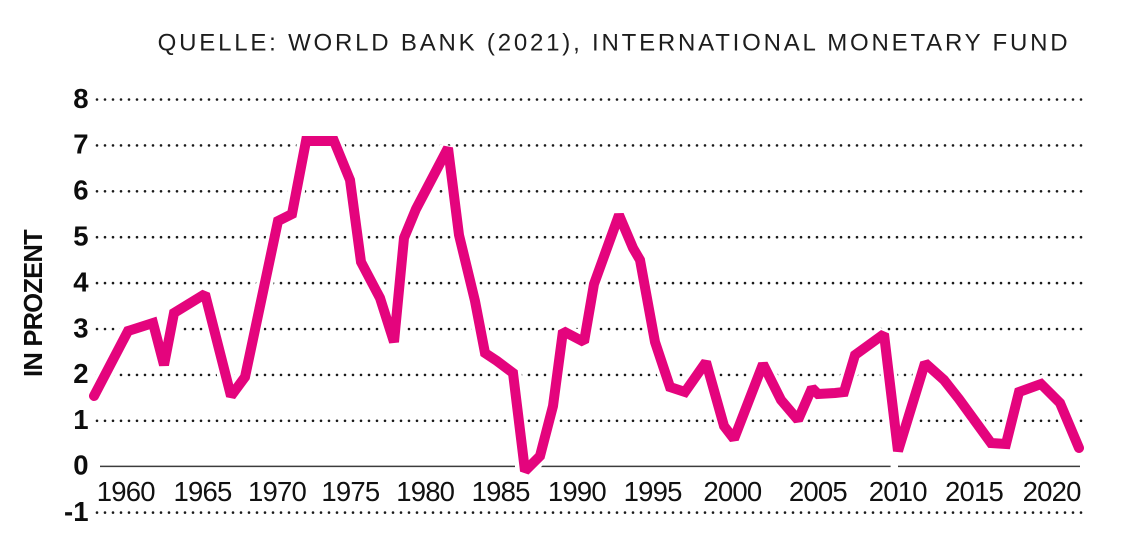  I want to click on svg-text: 8, so click(80, 98).